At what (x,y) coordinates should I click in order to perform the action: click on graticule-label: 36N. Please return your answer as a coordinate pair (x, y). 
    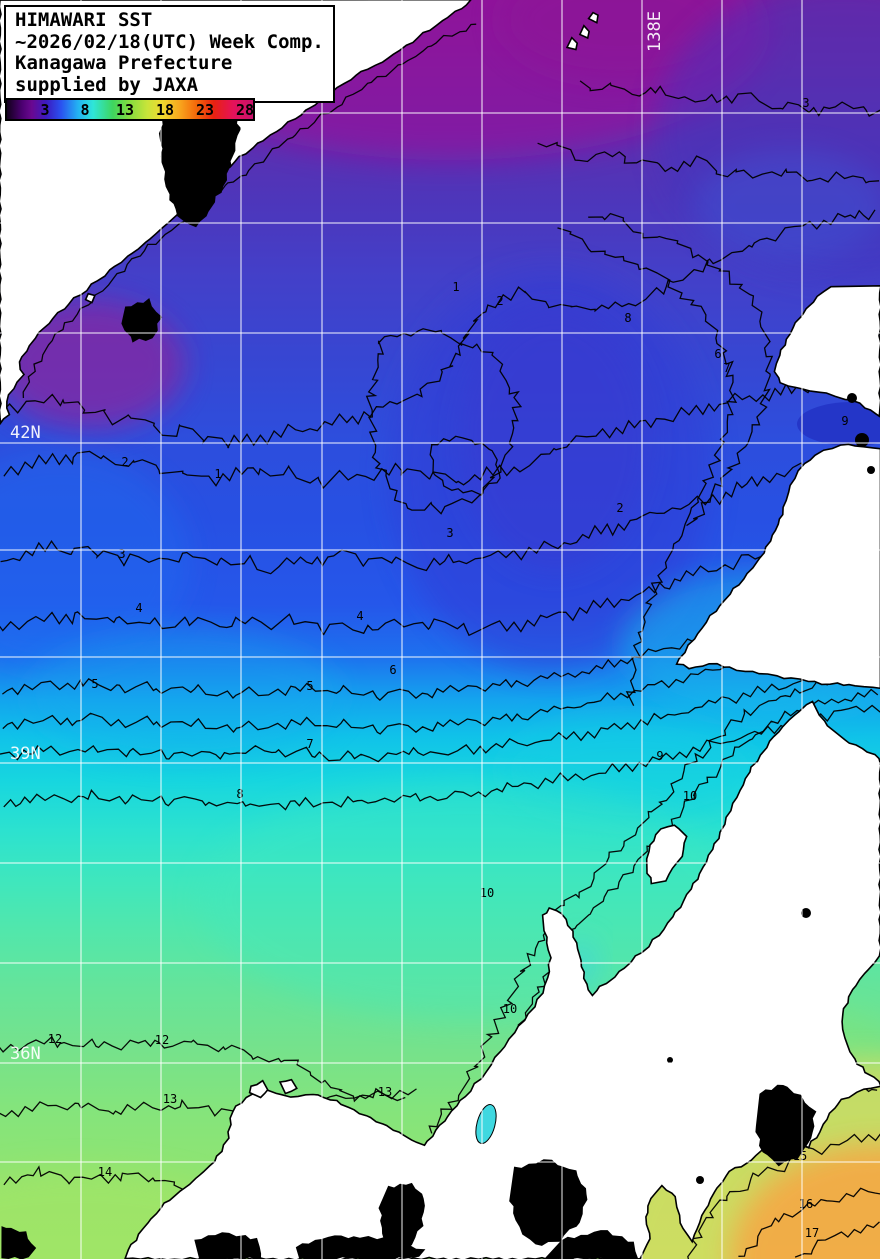
    Looking at the image, I should click on (25, 1054).